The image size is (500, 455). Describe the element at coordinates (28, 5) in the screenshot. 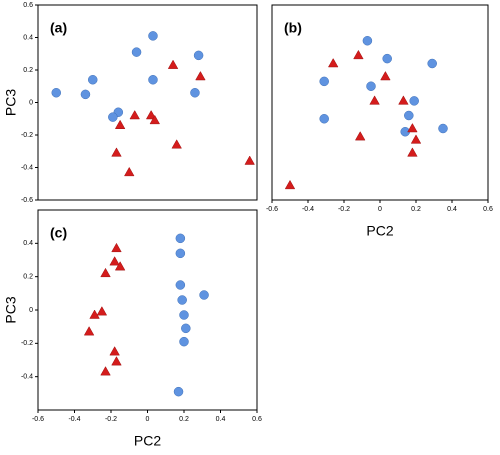

I see `y-tick-label: 0.6` at that location.